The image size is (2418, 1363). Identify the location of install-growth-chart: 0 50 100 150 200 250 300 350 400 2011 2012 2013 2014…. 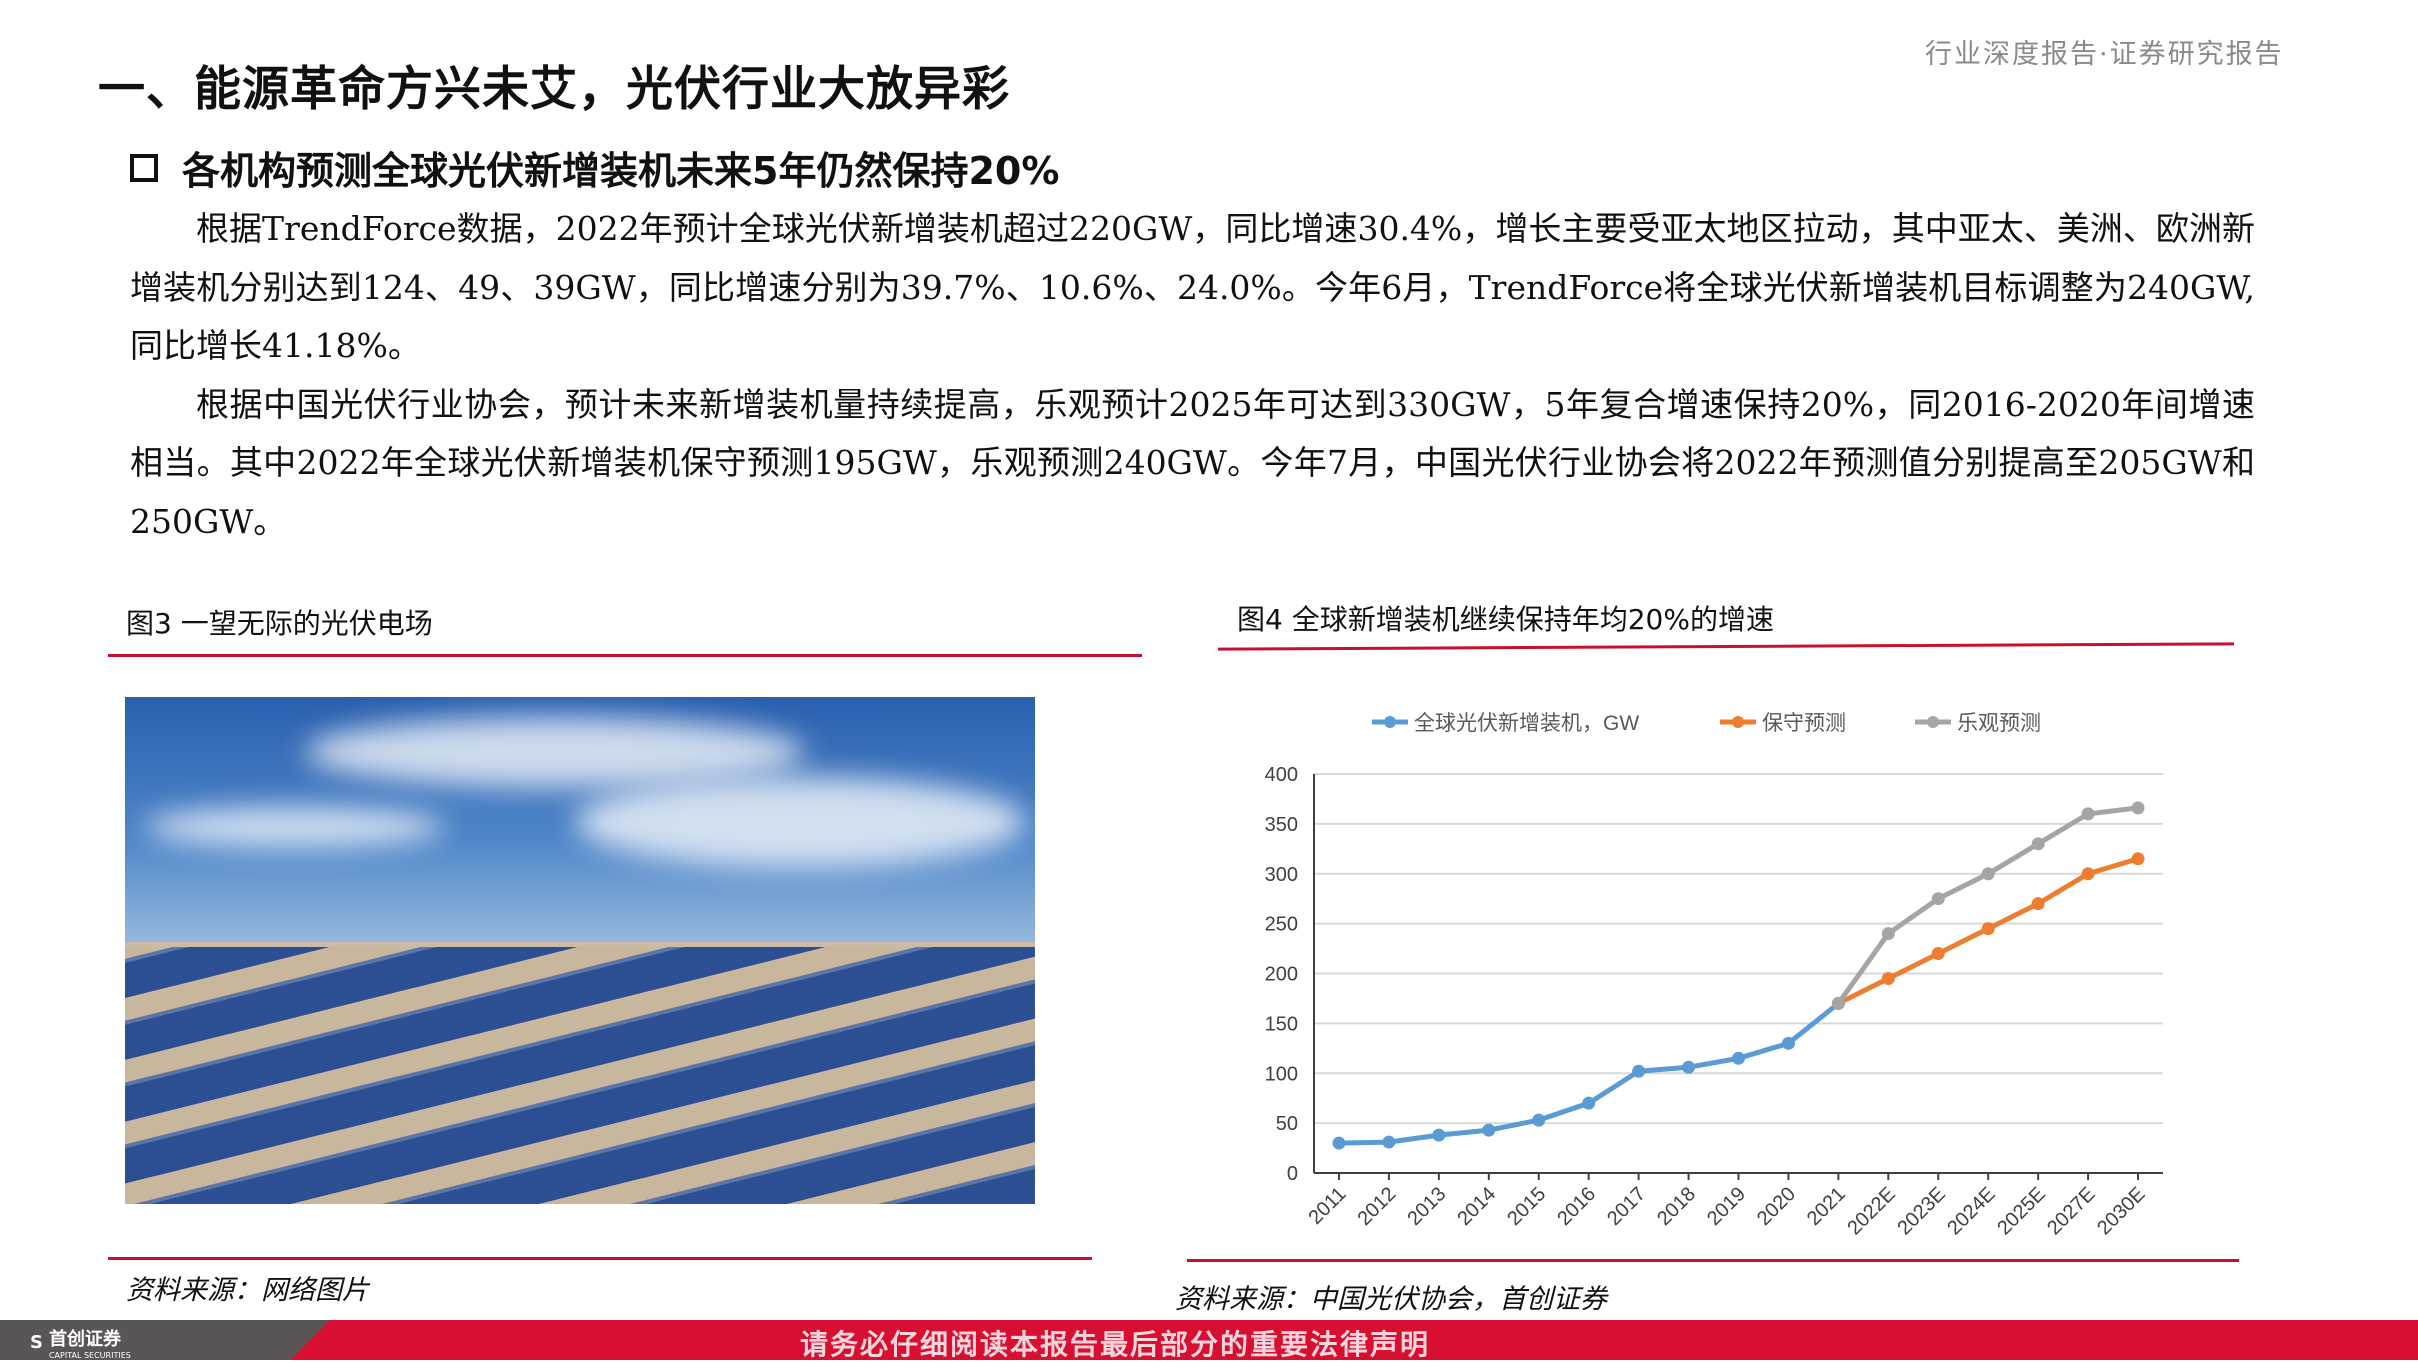
(1714, 975).